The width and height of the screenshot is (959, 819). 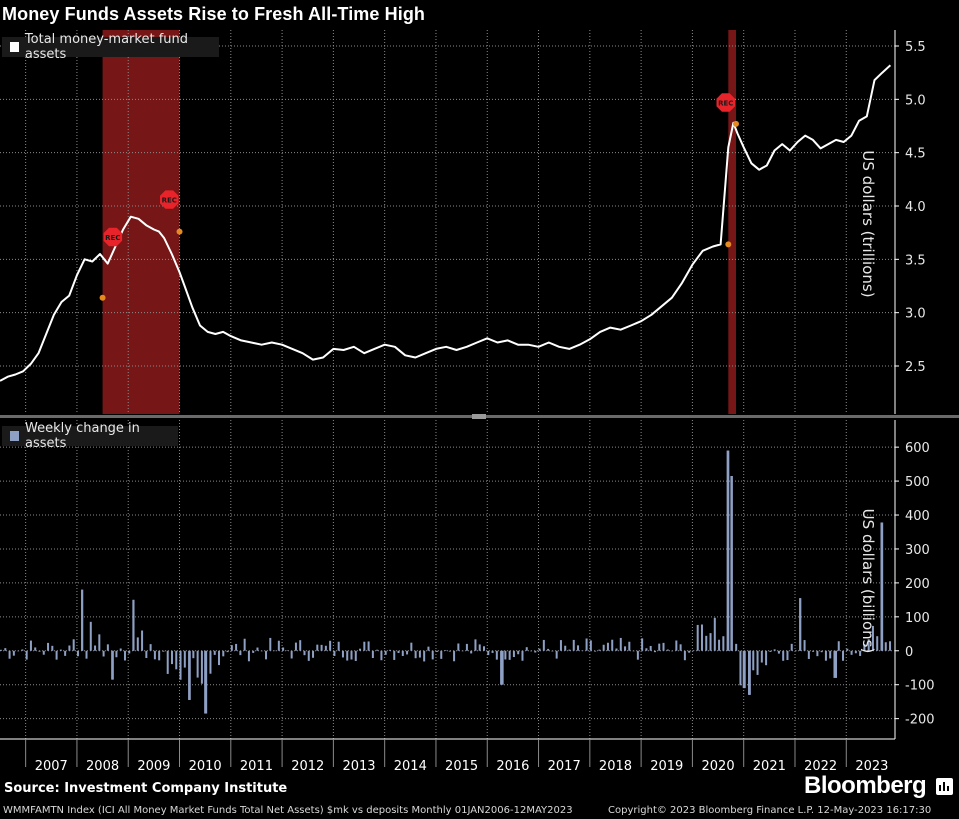 What do you see at coordinates (820, 766) in the screenshot?
I see `x-tick-label: 2022` at bounding box center [820, 766].